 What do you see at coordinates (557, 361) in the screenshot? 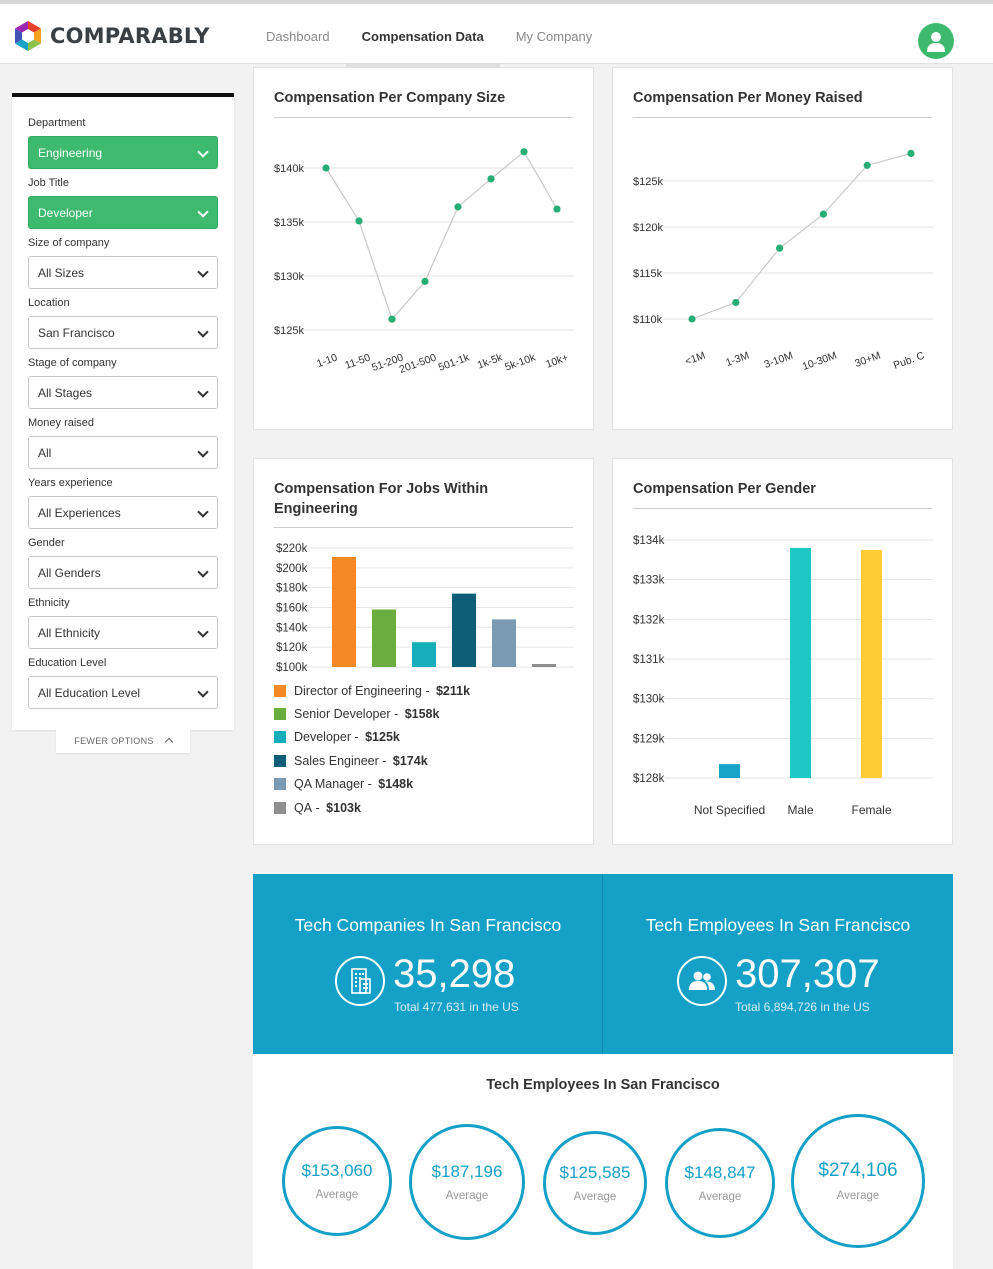
I see `x-tick-label: 10k+` at bounding box center [557, 361].